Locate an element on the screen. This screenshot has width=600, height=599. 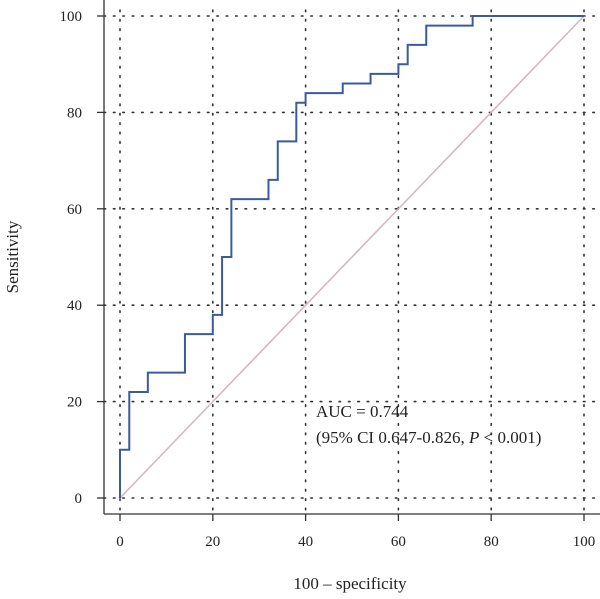
p-value-text: < 0.001) is located at coordinates (510, 437).